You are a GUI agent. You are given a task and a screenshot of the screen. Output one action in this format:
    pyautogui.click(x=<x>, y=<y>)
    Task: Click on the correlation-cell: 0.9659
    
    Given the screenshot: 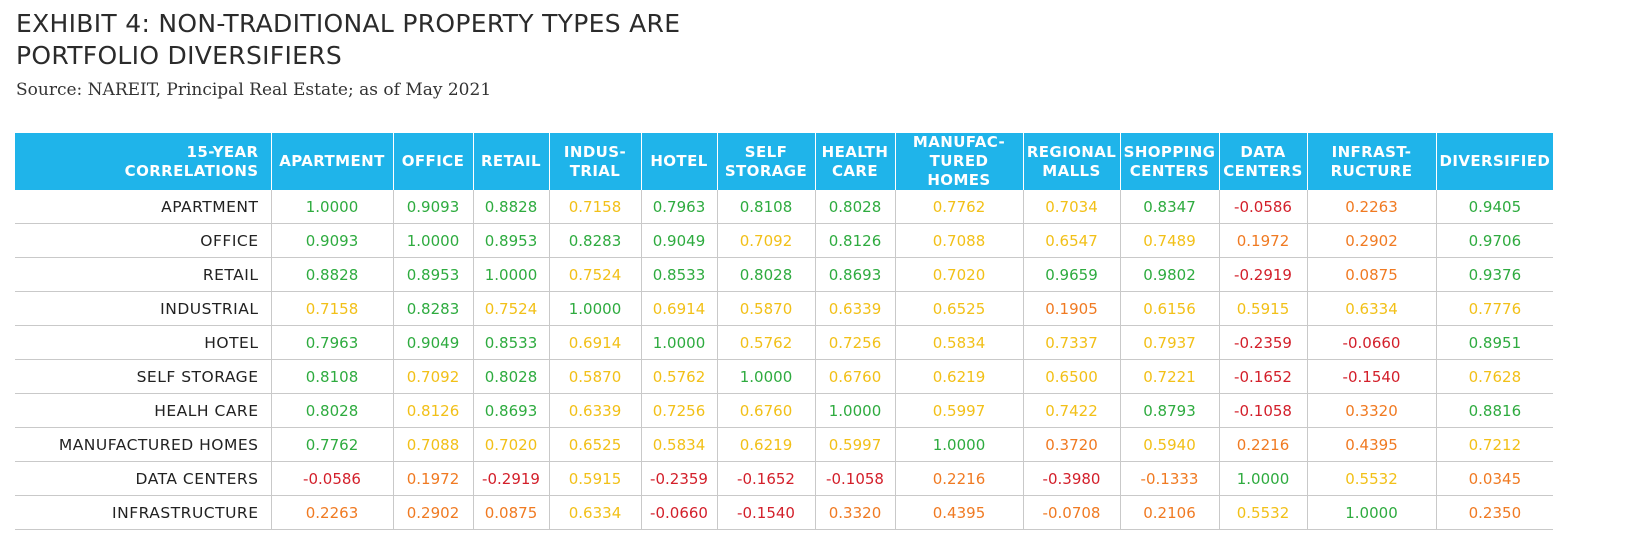 What is the action you would take?
    pyautogui.click(x=1072, y=274)
    